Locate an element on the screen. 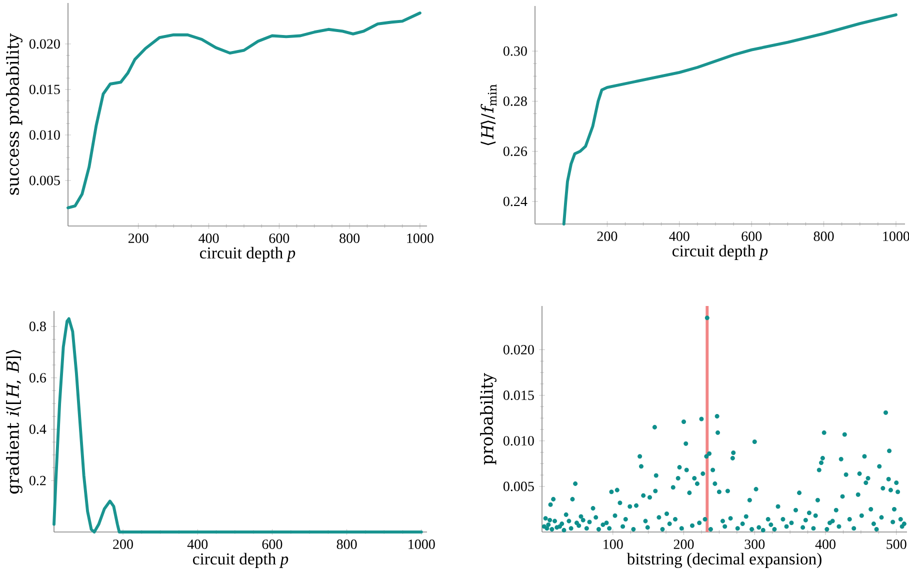  y-axis-title: success probability is located at coordinates (14, 114).